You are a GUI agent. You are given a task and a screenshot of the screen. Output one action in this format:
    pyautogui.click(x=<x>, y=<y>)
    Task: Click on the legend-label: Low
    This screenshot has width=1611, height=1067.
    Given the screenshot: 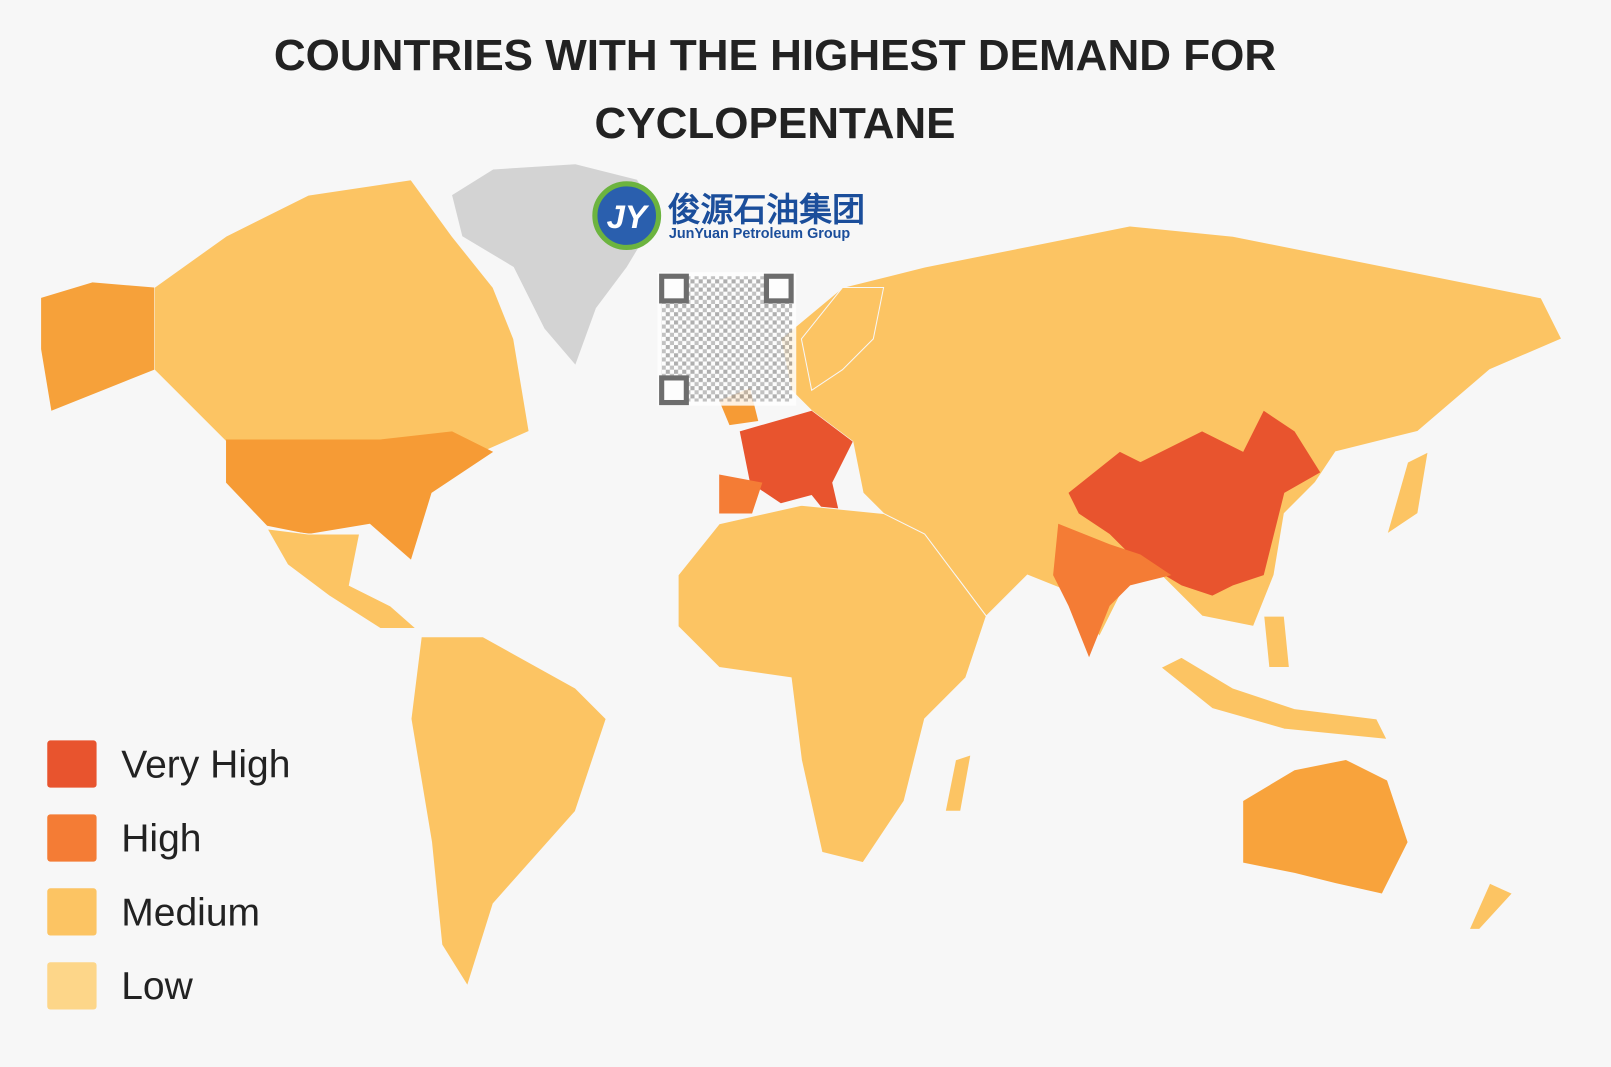 What is the action you would take?
    pyautogui.click(x=157, y=986)
    